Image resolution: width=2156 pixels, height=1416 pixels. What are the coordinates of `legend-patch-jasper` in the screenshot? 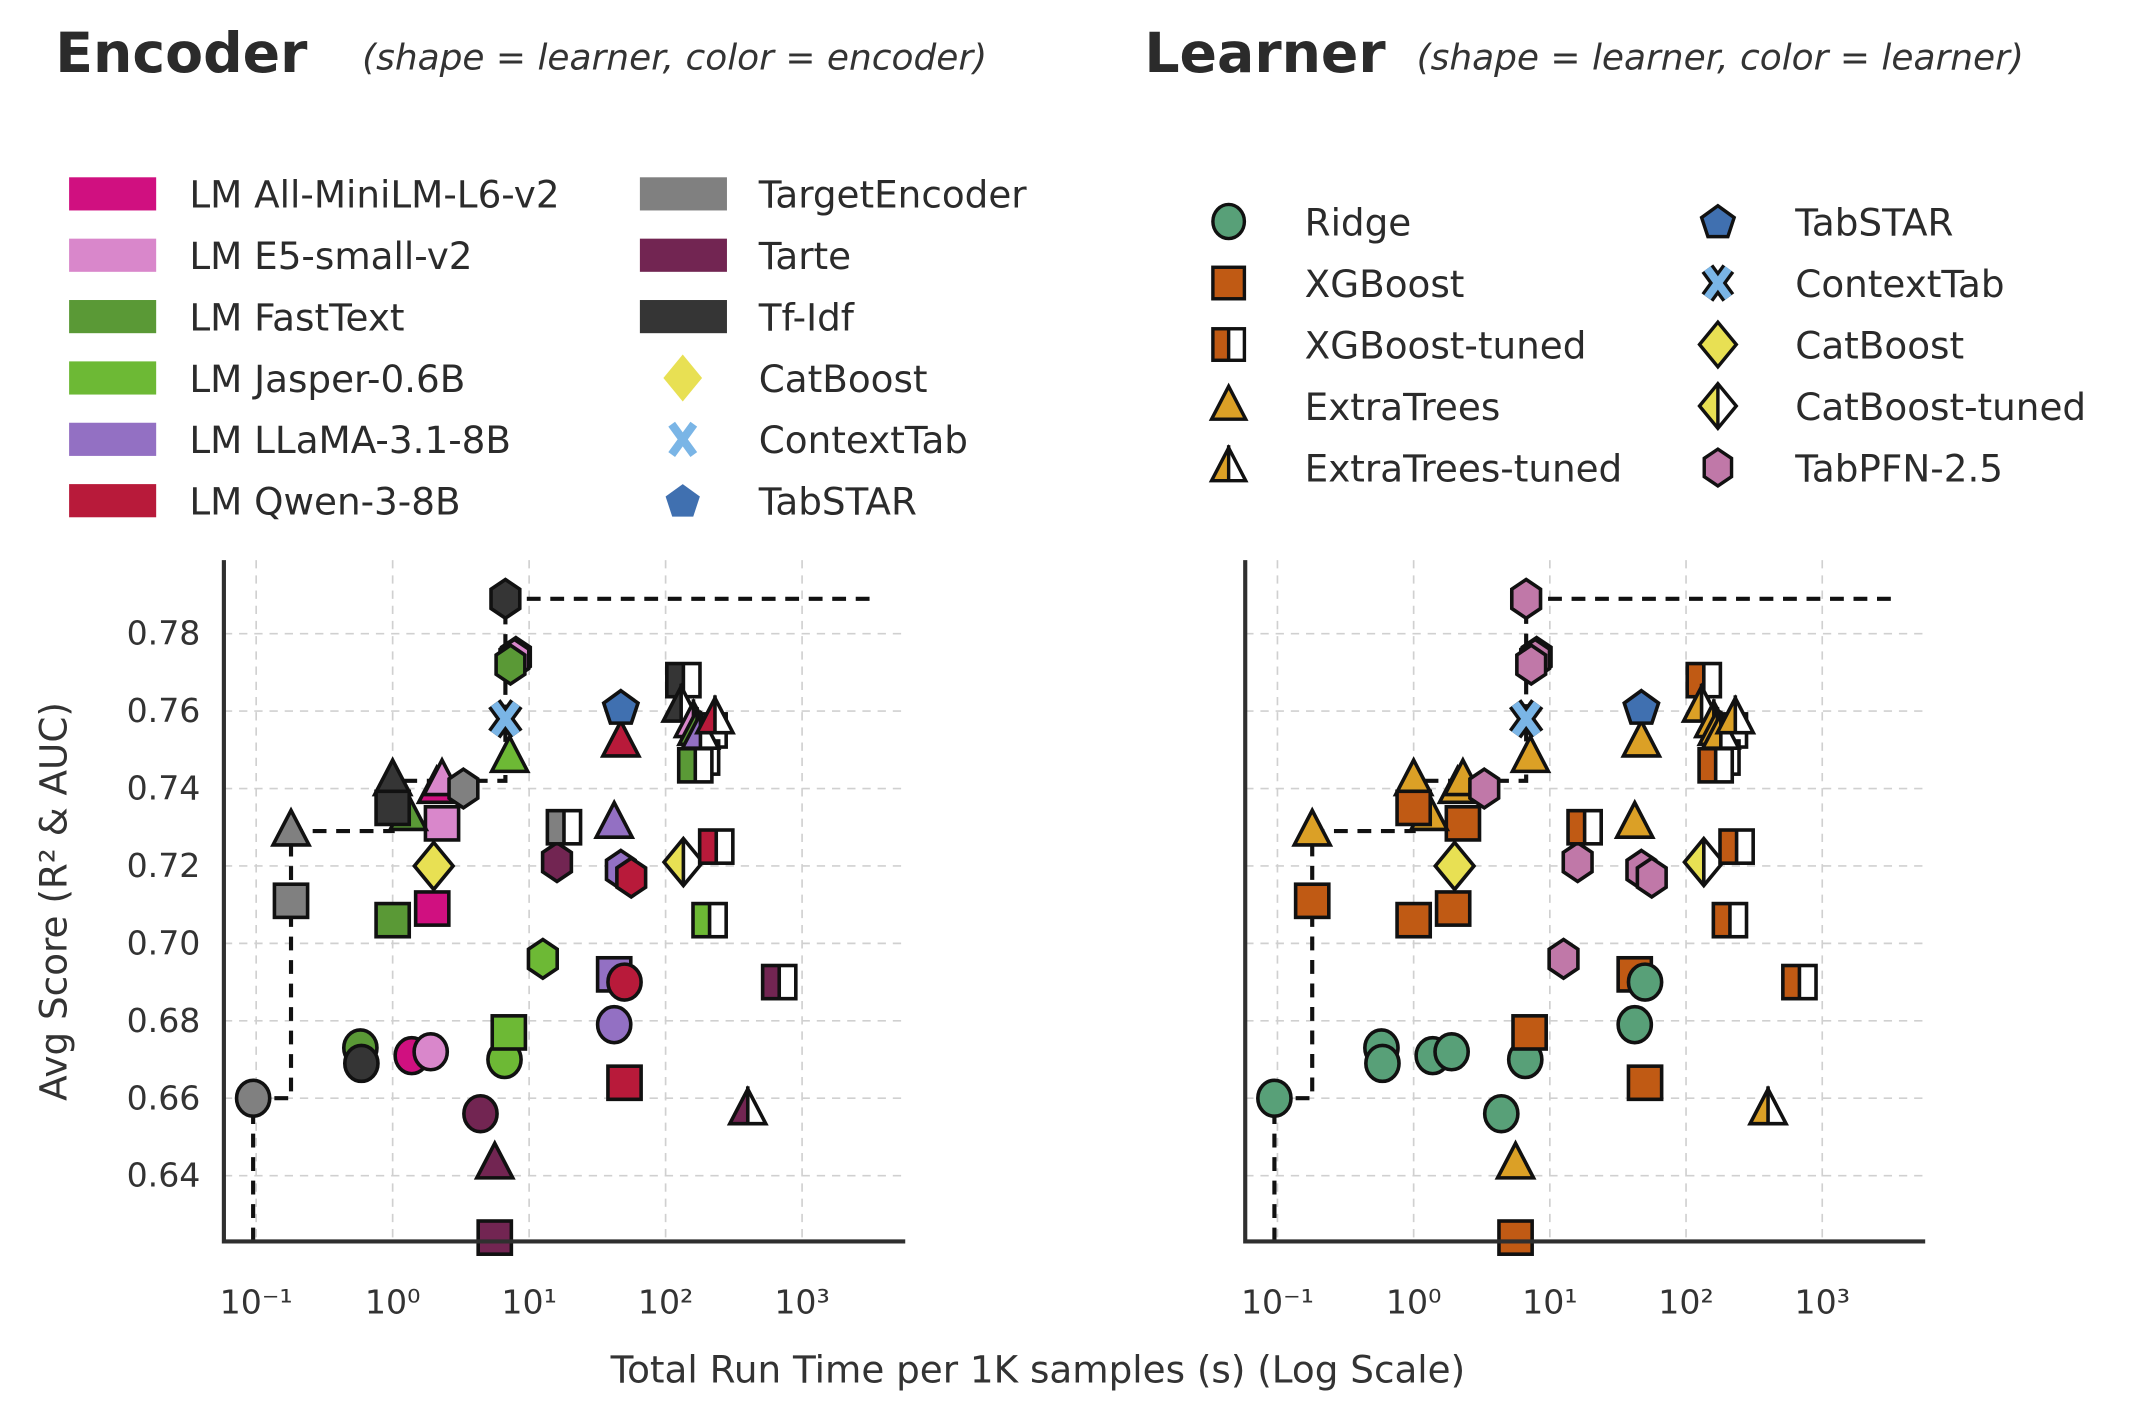 It's located at (113, 378).